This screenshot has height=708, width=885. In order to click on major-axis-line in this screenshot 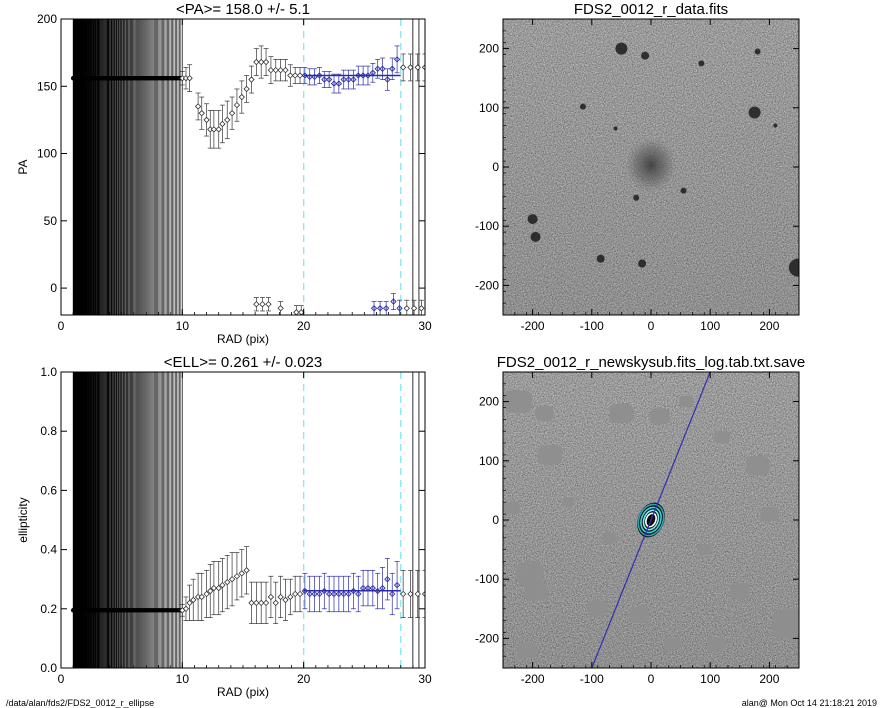, I will do `click(651, 520)`.